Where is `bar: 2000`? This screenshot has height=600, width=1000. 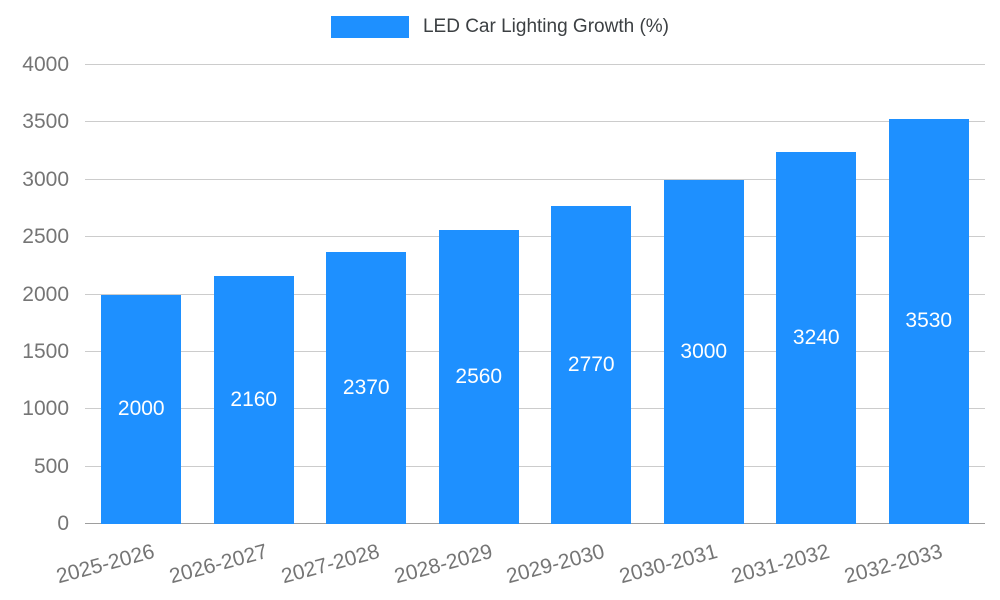 bar: 2000 is located at coordinates (141, 409).